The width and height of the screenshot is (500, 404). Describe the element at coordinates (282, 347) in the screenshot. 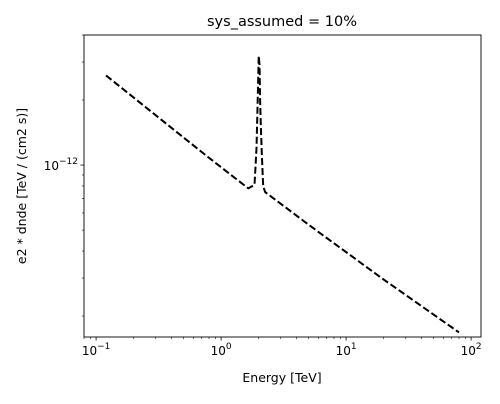

I see `x-axis-ticks: 10⁻¹ 10⁰ 10¹ 10²` at that location.